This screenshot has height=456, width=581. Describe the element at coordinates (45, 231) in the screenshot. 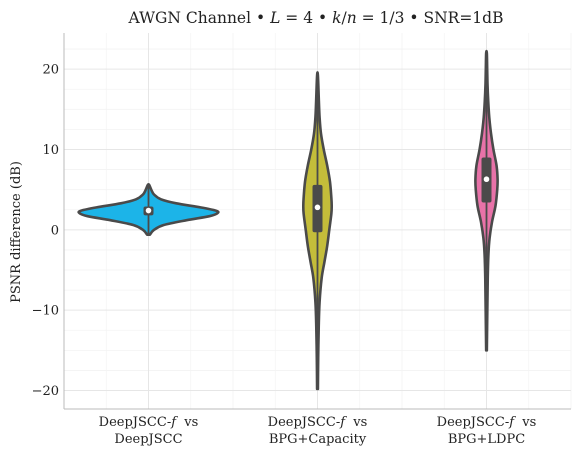

I see `y-ticks: −20 −10 0 10 20` at that location.